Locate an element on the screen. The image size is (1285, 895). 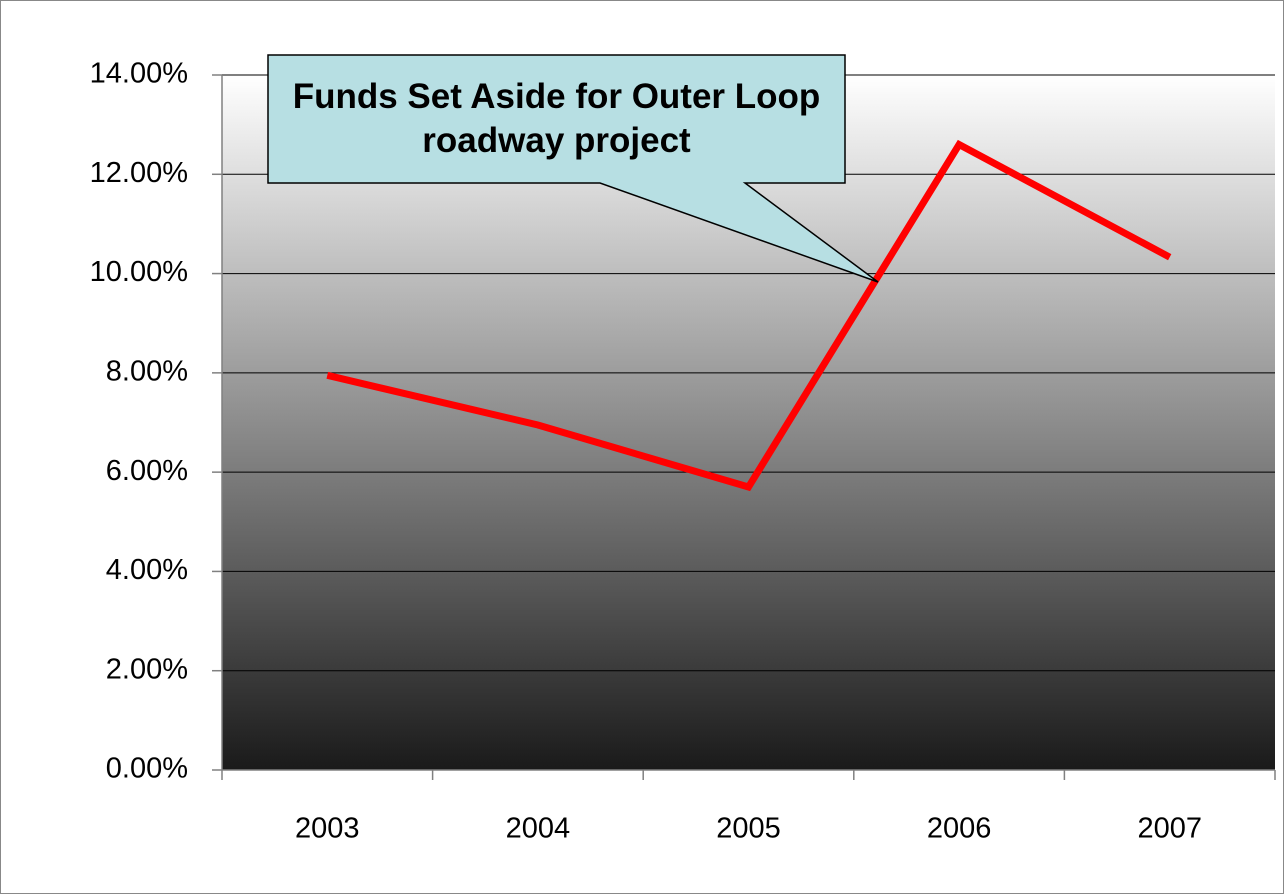
y-tick-label: 14.00% is located at coordinates (139, 74).